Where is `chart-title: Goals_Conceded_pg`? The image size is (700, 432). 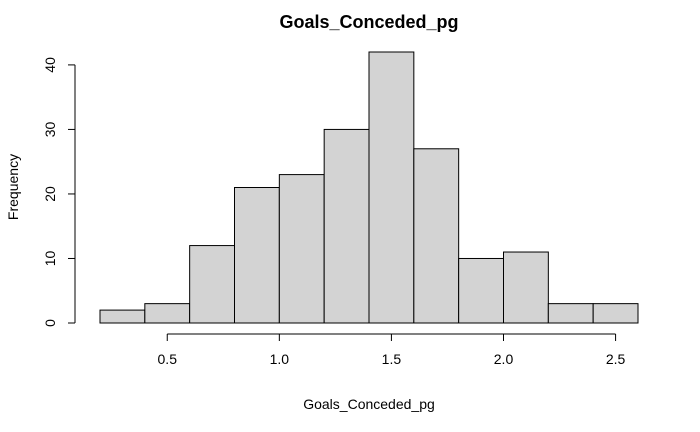 chart-title: Goals_Conceded_pg is located at coordinates (368, 22).